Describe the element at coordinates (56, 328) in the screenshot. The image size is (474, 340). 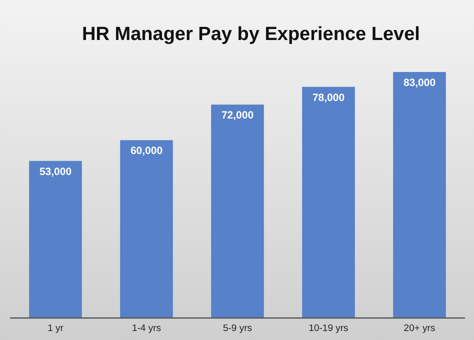
I see `x-tick-label: 1 yr` at that location.